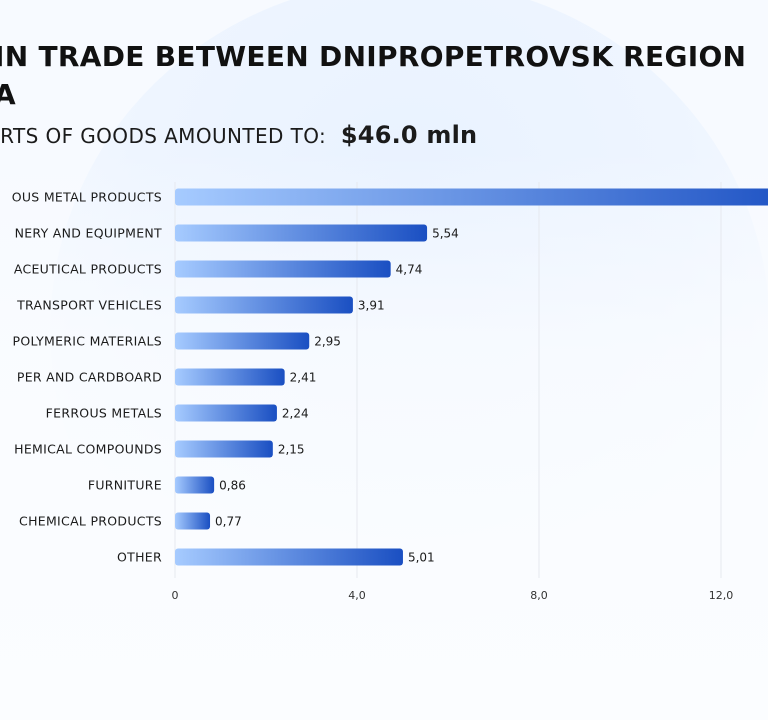 This screenshot has height=720, width=768. Describe the element at coordinates (90, 521) in the screenshot. I see `category-label: CHEMICAL PRODUCTS` at that location.